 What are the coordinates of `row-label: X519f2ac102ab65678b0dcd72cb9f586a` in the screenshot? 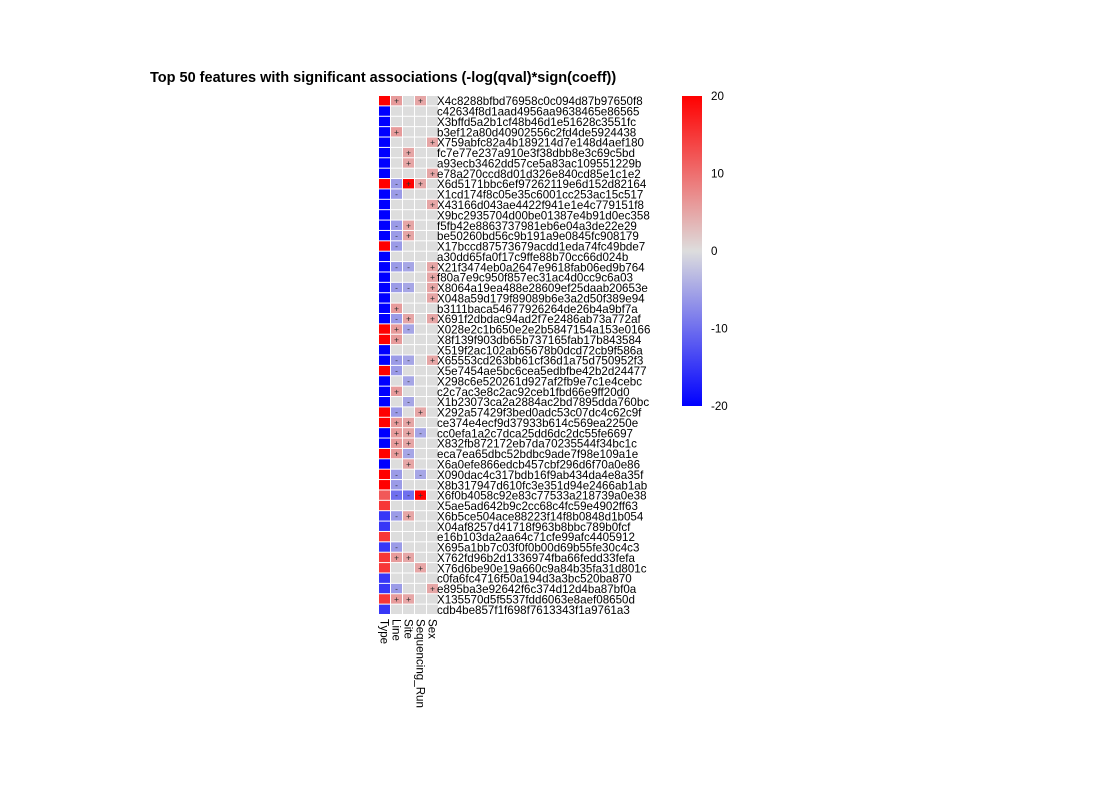 It's located at (540, 350).